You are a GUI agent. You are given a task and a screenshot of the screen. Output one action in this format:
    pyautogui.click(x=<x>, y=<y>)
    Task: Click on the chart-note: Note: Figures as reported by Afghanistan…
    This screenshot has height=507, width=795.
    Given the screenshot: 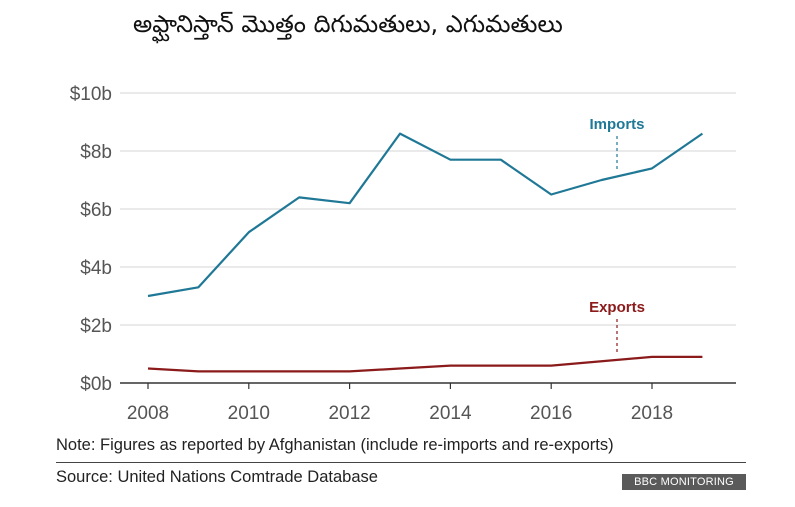 What is the action you would take?
    pyautogui.click(x=335, y=445)
    